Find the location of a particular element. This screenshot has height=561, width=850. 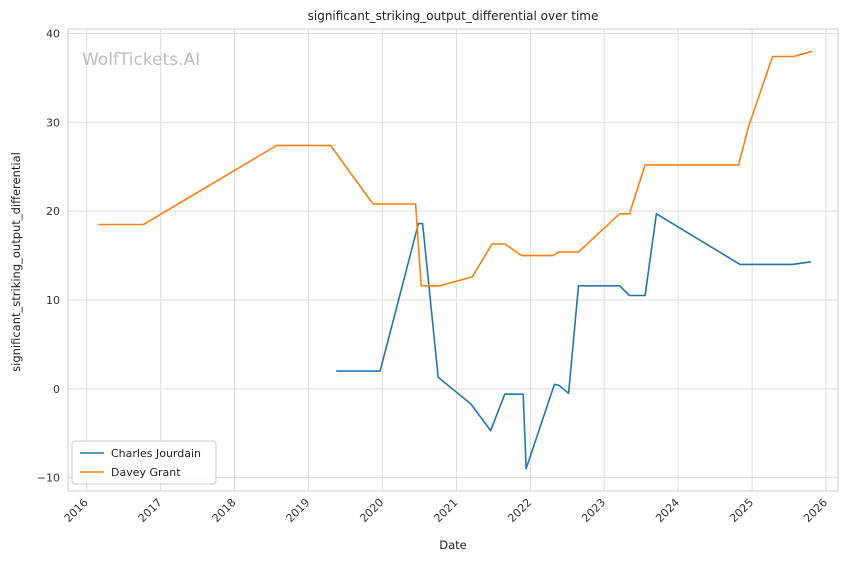

x-tick-label: 2025 is located at coordinates (741, 510).